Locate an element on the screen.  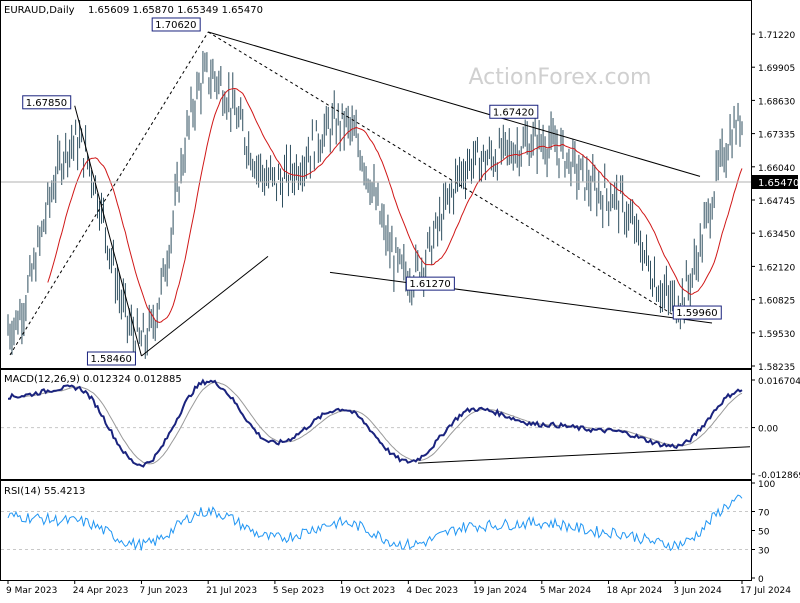
price-label: 1.67850 is located at coordinates (46, 103).